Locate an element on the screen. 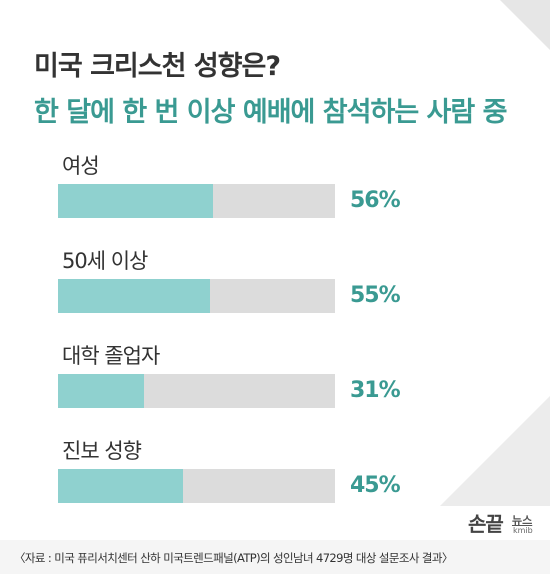  logo-text: 손끝 is located at coordinates (486, 524).